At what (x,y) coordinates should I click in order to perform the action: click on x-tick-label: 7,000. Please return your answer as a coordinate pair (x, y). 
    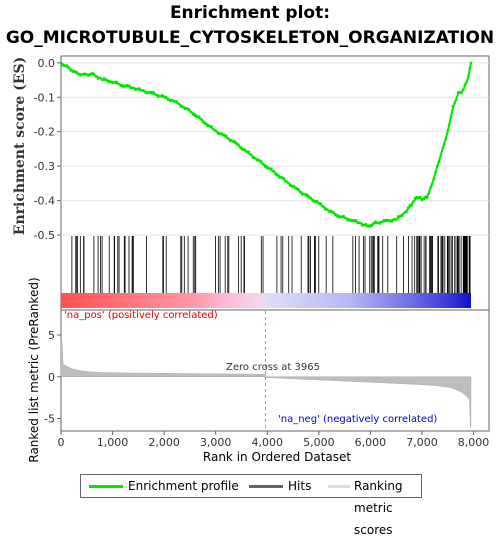
    Looking at the image, I should click on (422, 442).